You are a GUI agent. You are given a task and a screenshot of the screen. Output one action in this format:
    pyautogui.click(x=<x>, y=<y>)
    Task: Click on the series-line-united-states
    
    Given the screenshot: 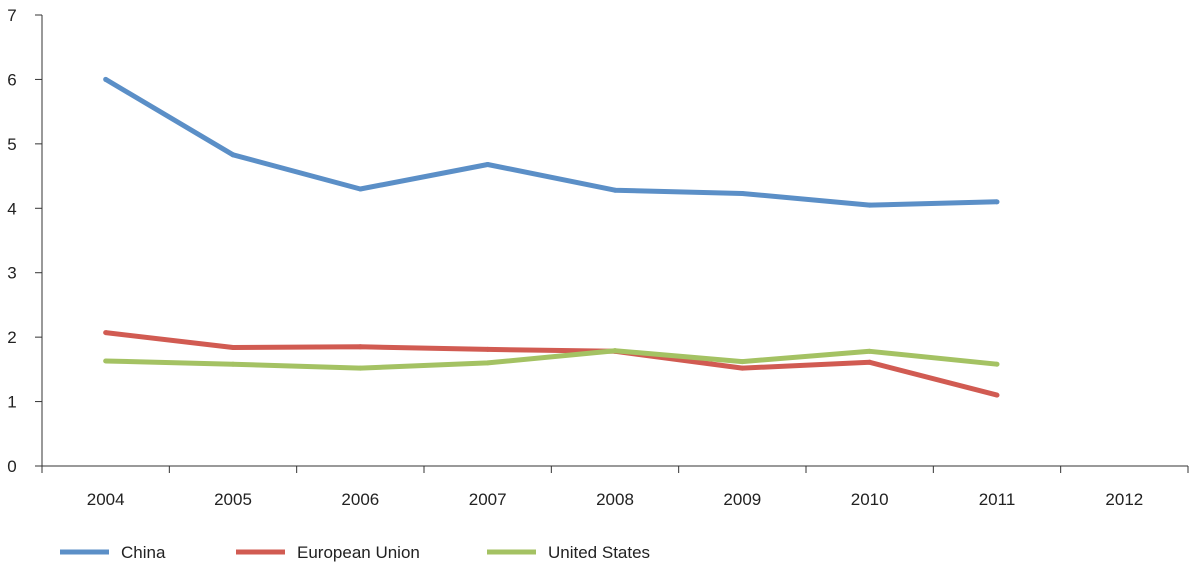 What is the action you would take?
    pyautogui.click(x=551, y=359)
    